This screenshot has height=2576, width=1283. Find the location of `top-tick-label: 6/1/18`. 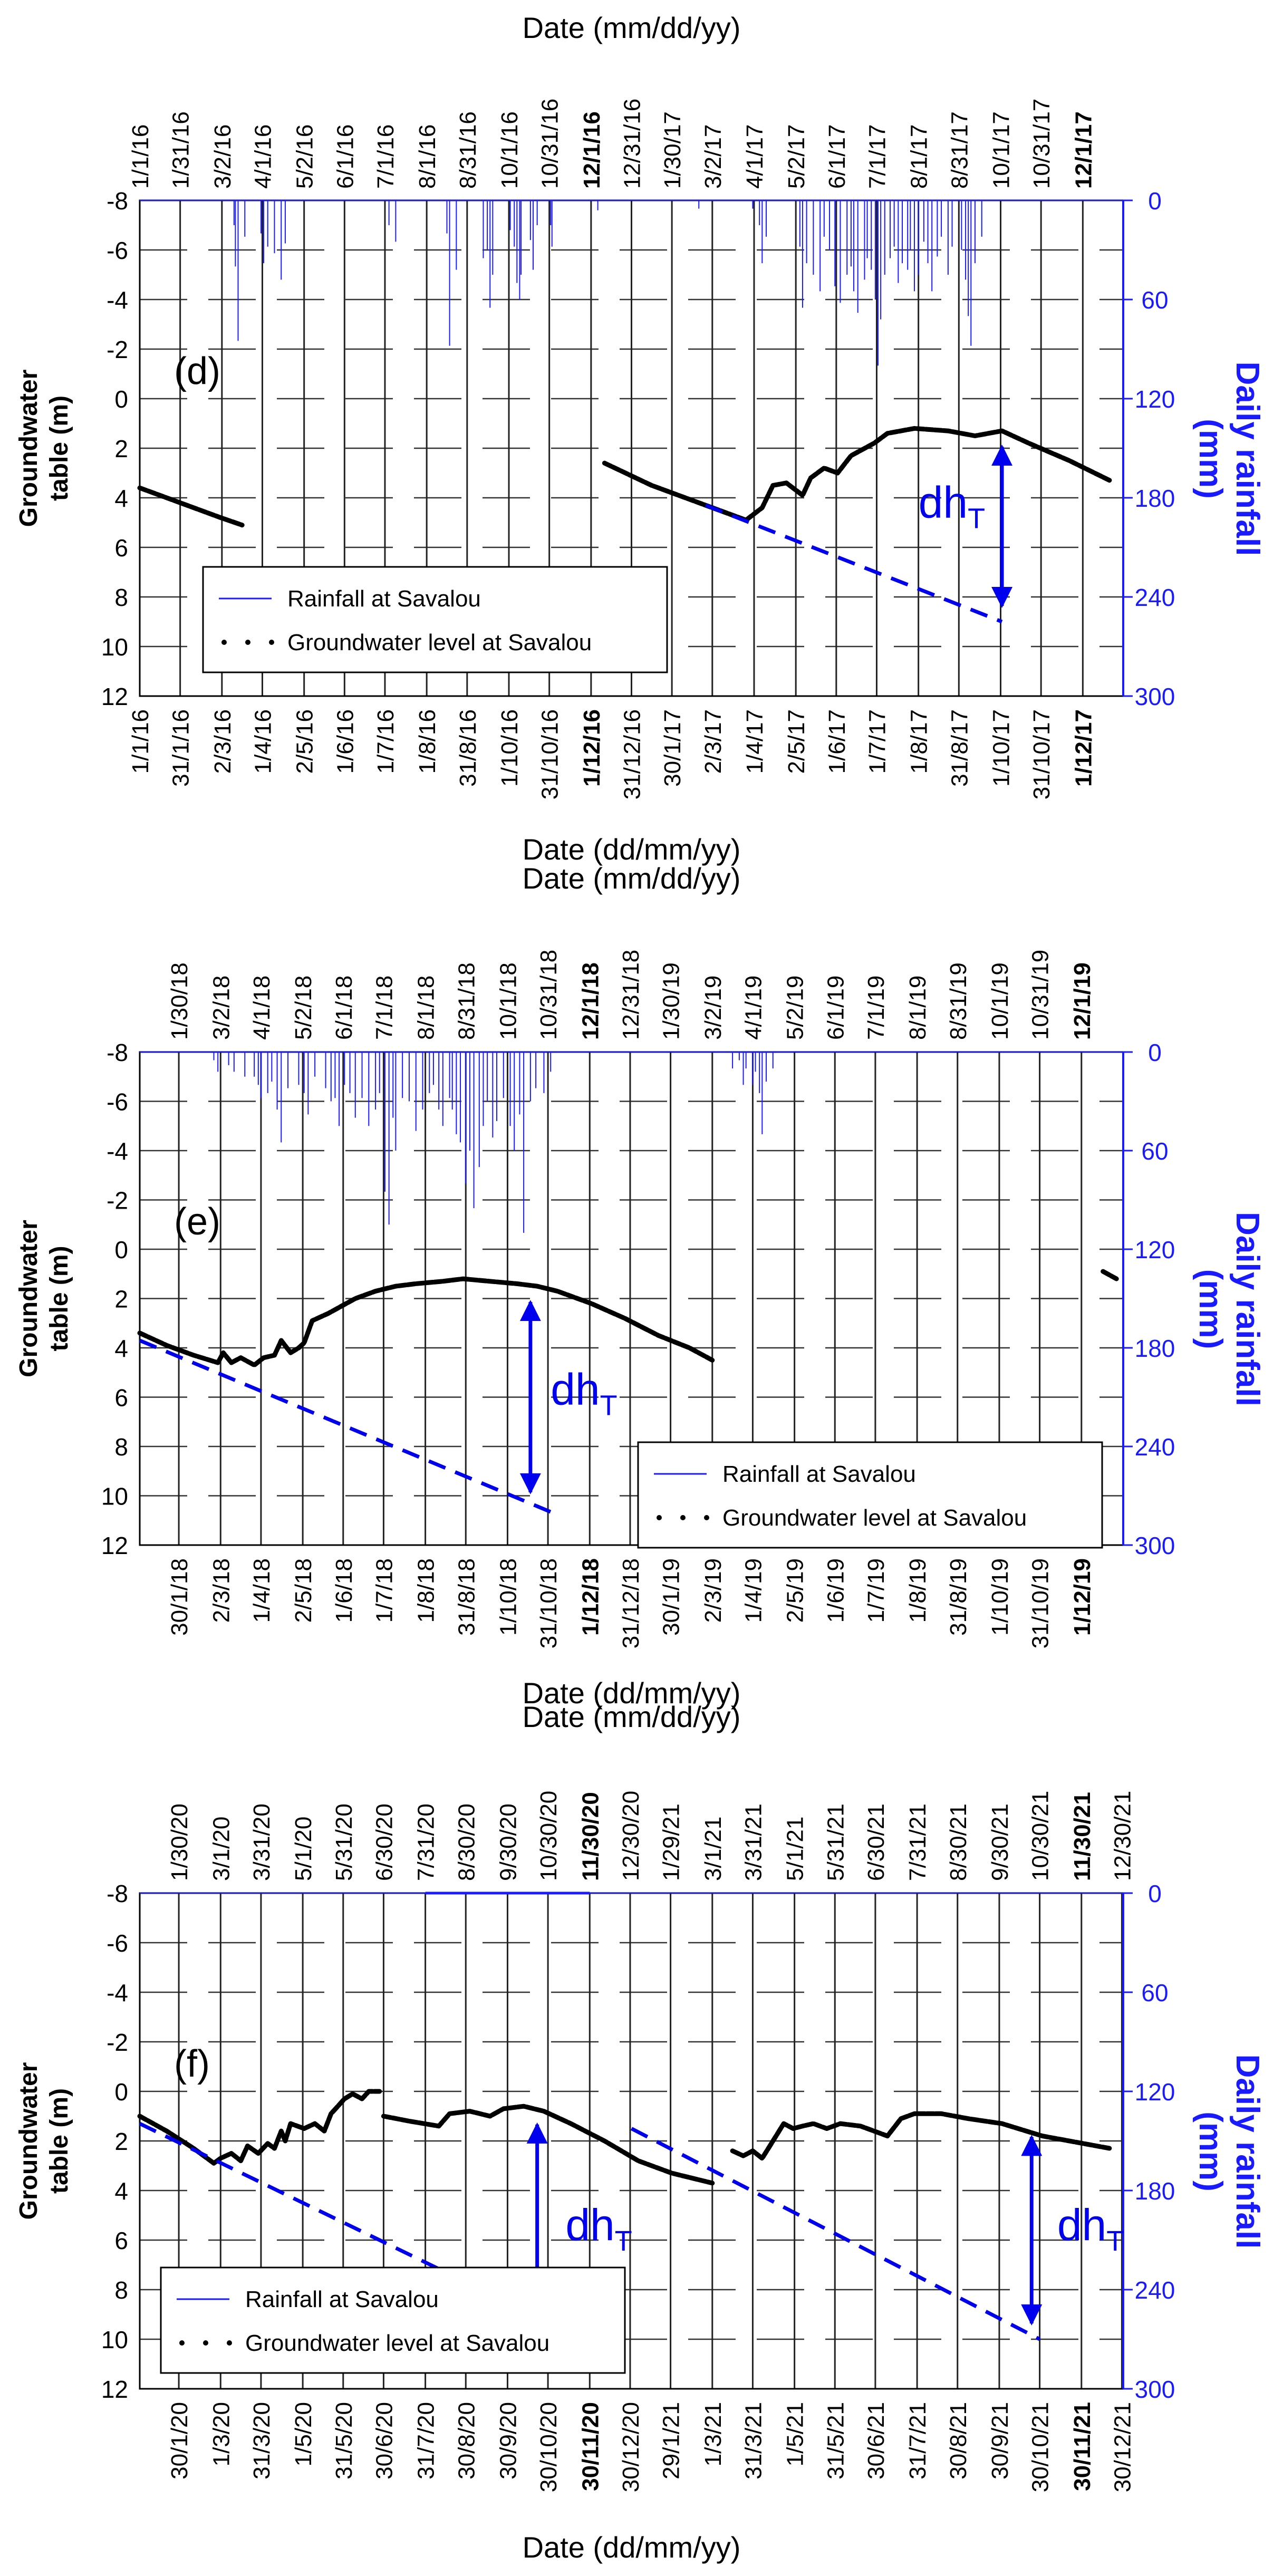

top-tick-label: 6/1/18 is located at coordinates (344, 1008).